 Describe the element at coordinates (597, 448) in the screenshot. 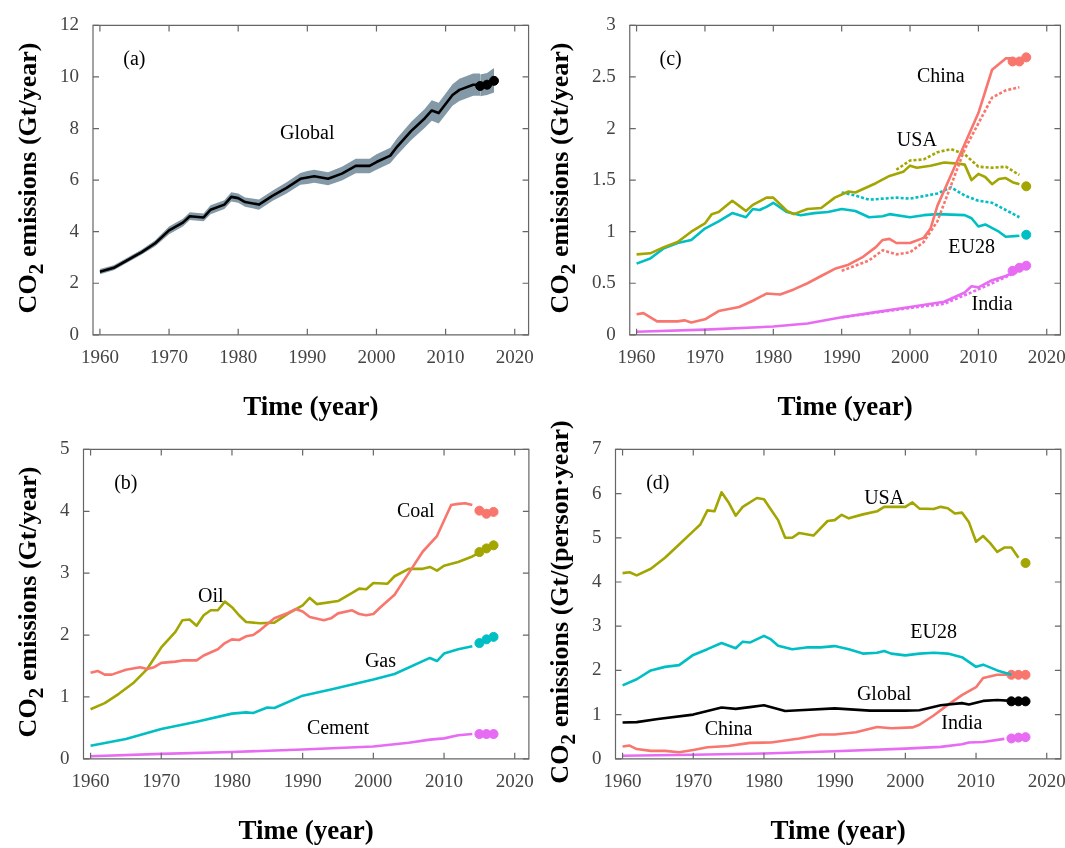

I see `y-tick-label: 7` at that location.